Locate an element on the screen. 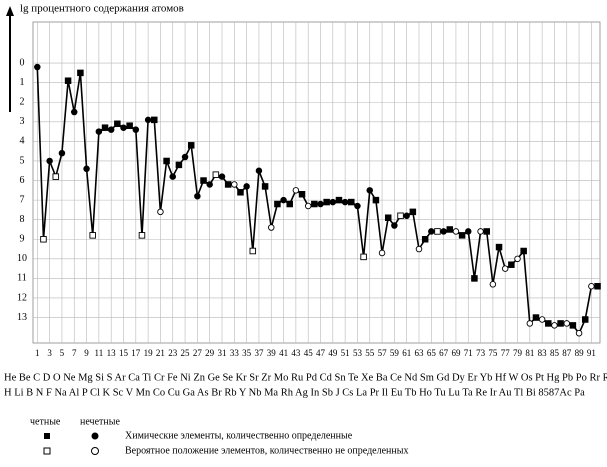 The image size is (607, 467). y-tick-label: 13 is located at coordinates (22, 317).